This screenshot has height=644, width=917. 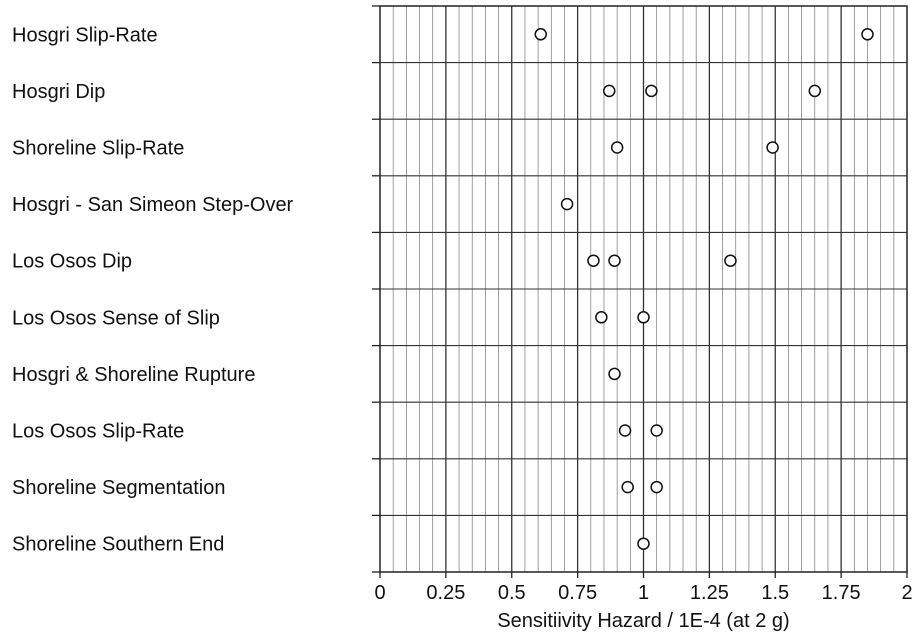 What do you see at coordinates (72, 262) in the screenshot?
I see `category-label: Los Osos Dip` at bounding box center [72, 262].